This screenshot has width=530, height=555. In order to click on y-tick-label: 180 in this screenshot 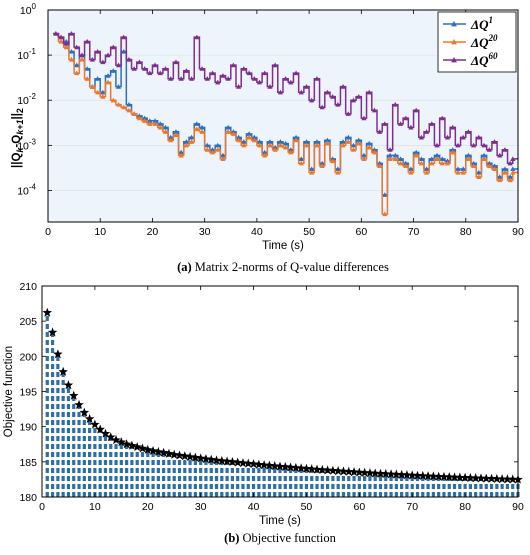, I will do `click(28, 498)`.